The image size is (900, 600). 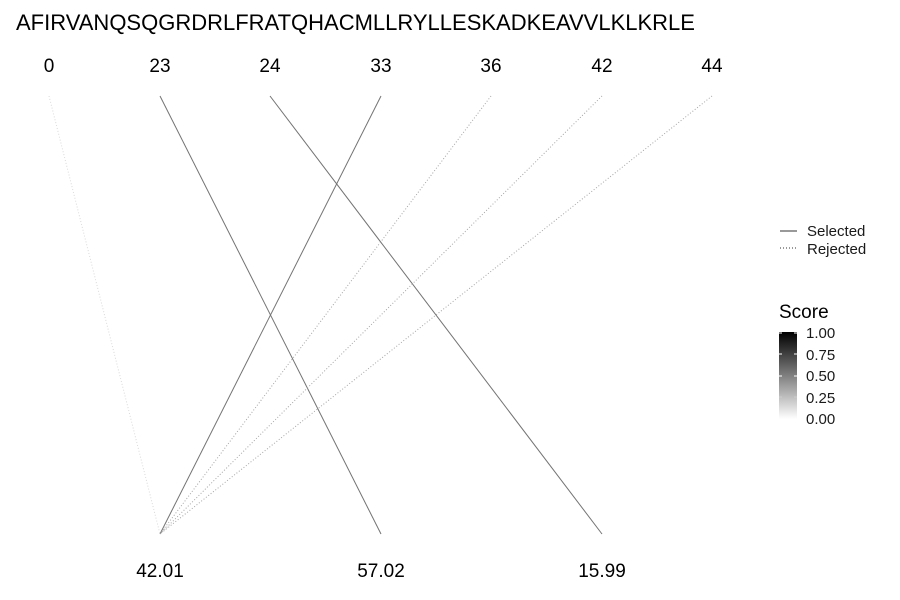 What do you see at coordinates (788, 375) in the screenshot?
I see `score-colorbar` at bounding box center [788, 375].